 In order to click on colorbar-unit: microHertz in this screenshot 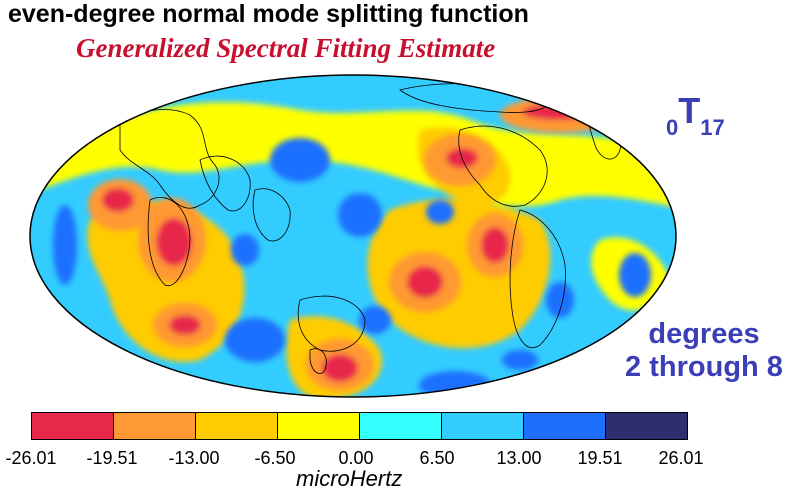, I will do `click(349, 478)`.